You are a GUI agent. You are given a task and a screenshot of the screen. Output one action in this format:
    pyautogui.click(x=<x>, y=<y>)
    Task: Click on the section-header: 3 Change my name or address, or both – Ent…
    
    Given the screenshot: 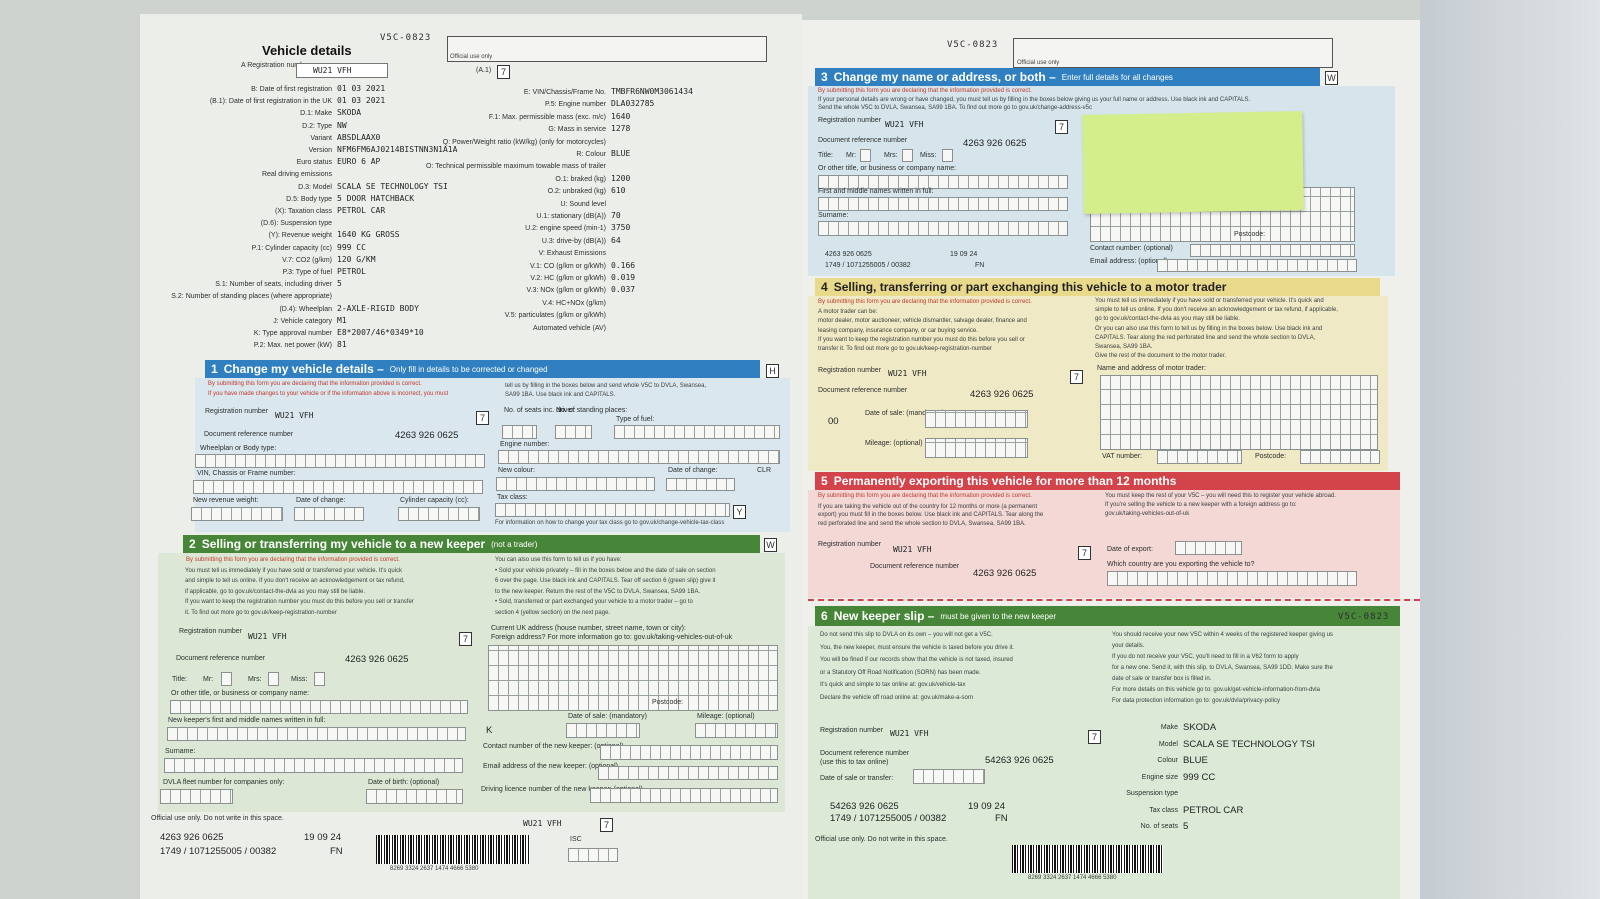 What is the action you would take?
    pyautogui.click(x=1067, y=77)
    